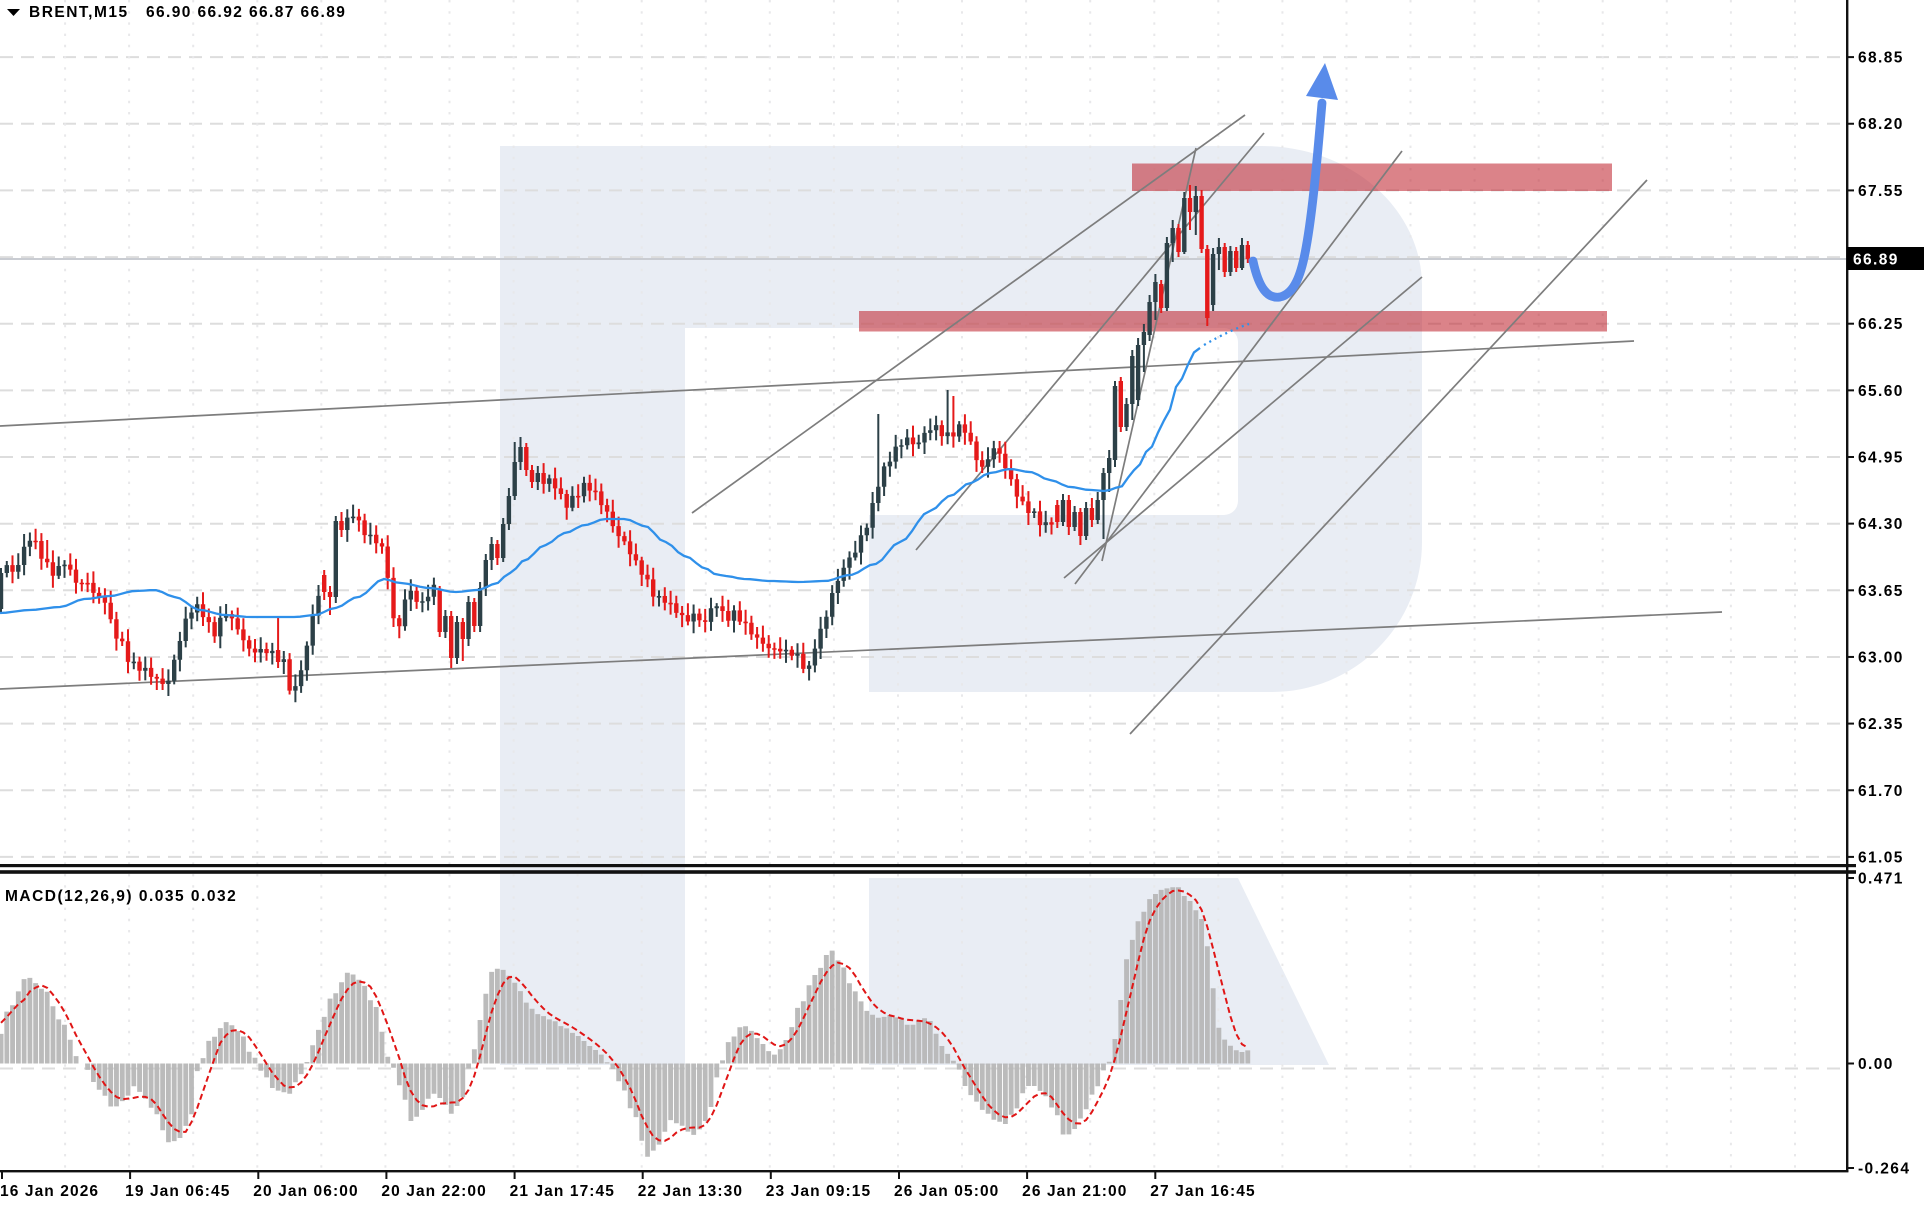  What do you see at coordinates (1881, 124) in the screenshot?
I see `svg-text: 68.20` at bounding box center [1881, 124].